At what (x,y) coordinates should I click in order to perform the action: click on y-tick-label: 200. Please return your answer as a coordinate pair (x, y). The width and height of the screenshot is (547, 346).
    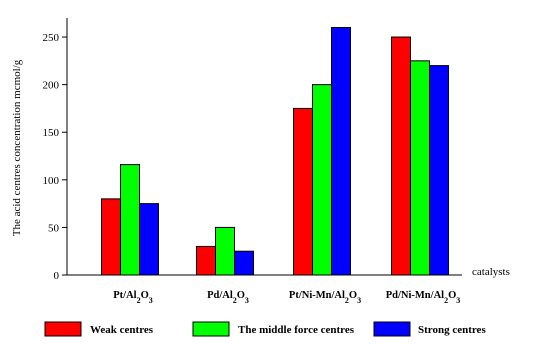
    Looking at the image, I should click on (51, 86).